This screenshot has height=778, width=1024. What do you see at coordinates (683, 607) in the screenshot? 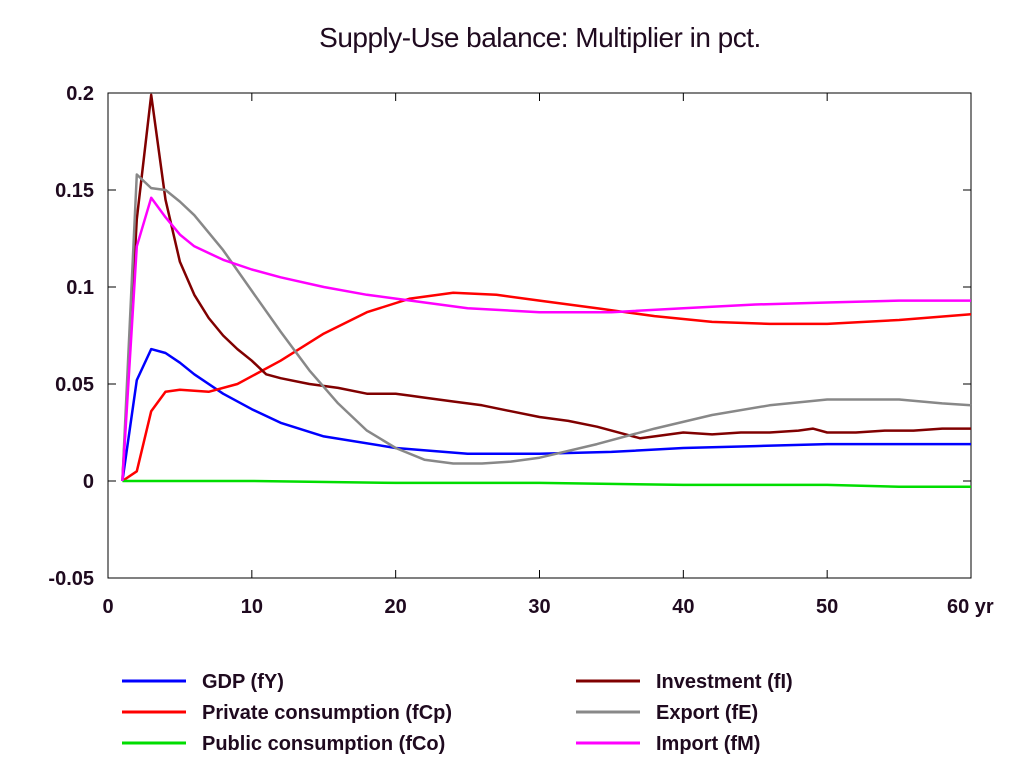
I see `x-tick-label: 40` at bounding box center [683, 607].